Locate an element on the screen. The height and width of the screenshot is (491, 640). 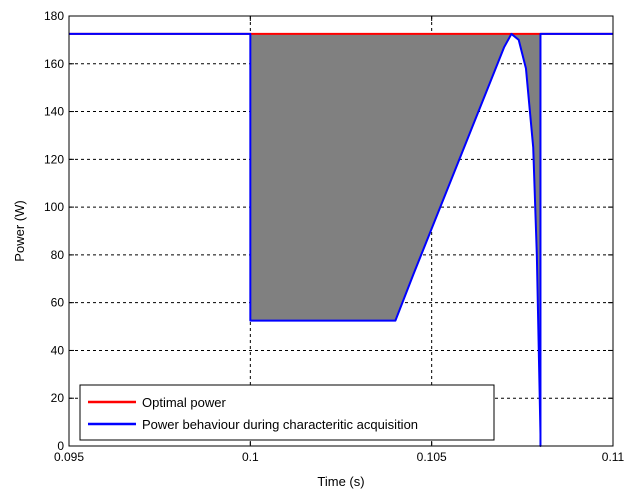
x-tick-label-1: 0.1 is located at coordinates (250, 457).